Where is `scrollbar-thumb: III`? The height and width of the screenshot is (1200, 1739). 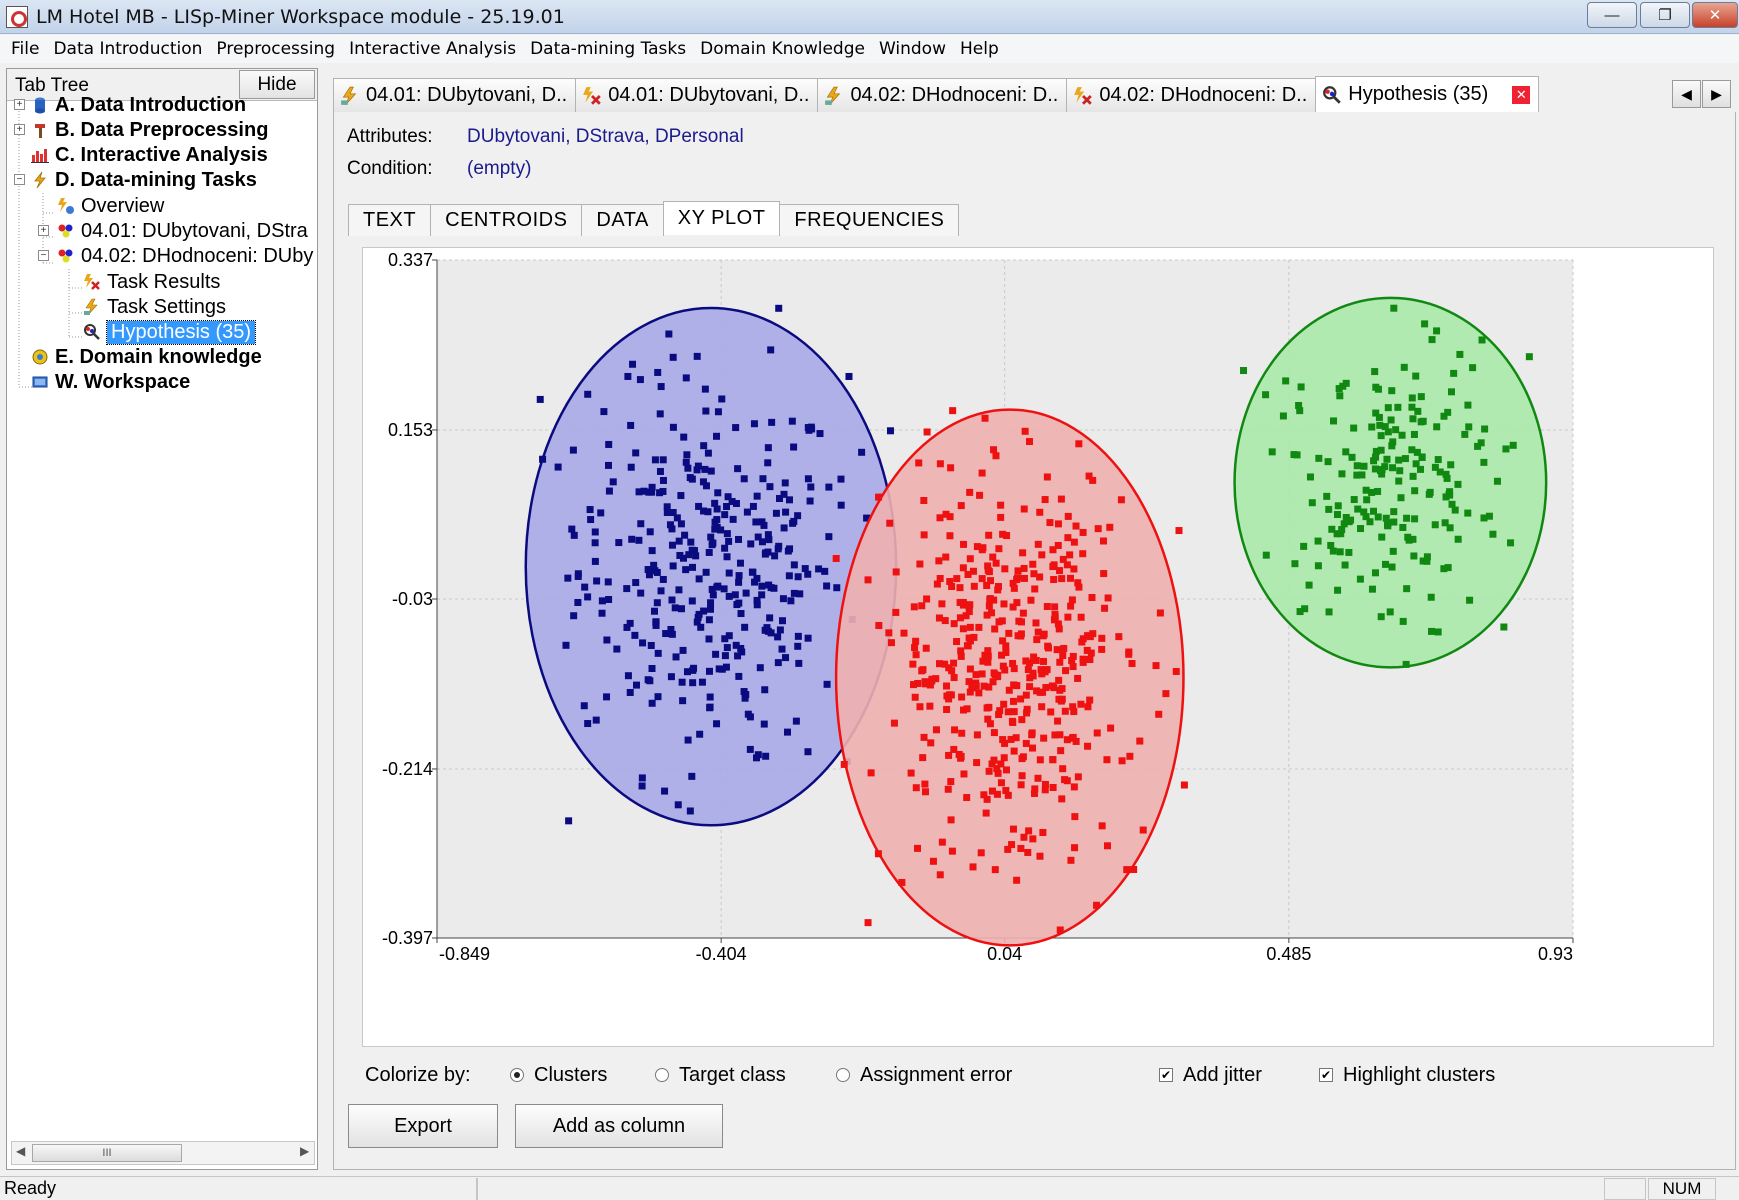 scrollbar-thumb: III is located at coordinates (107, 1153).